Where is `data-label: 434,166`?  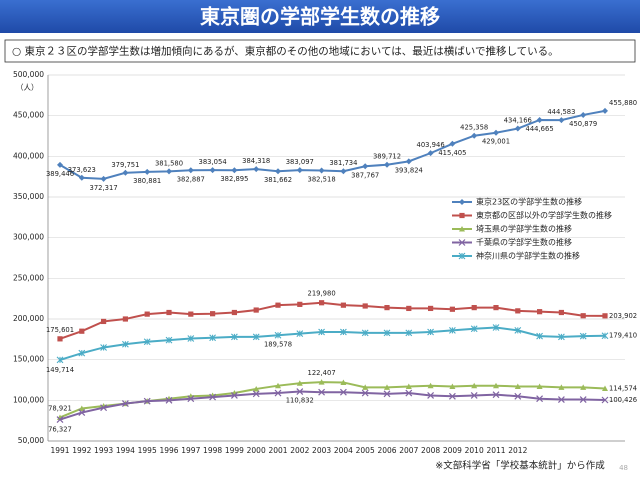
data-label: 434,166 is located at coordinates (518, 121).